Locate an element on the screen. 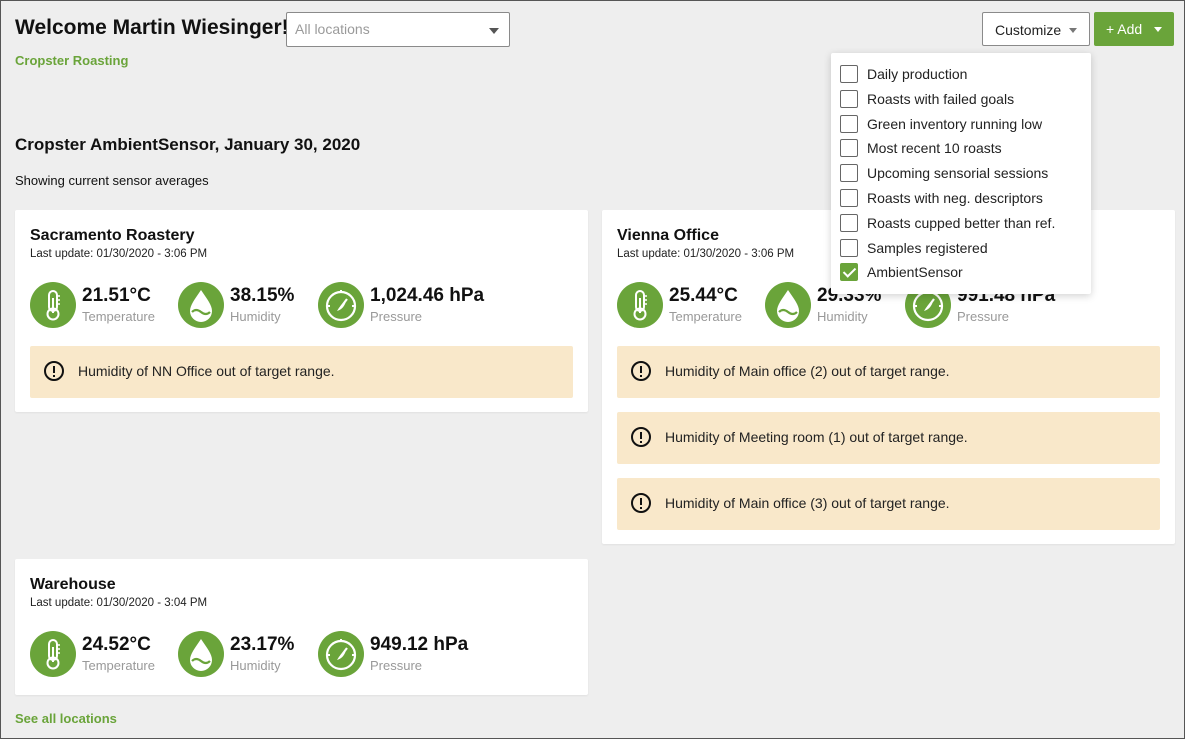 This screenshot has width=1185, height=739. humidity-value: 23.17% is located at coordinates (262, 644).